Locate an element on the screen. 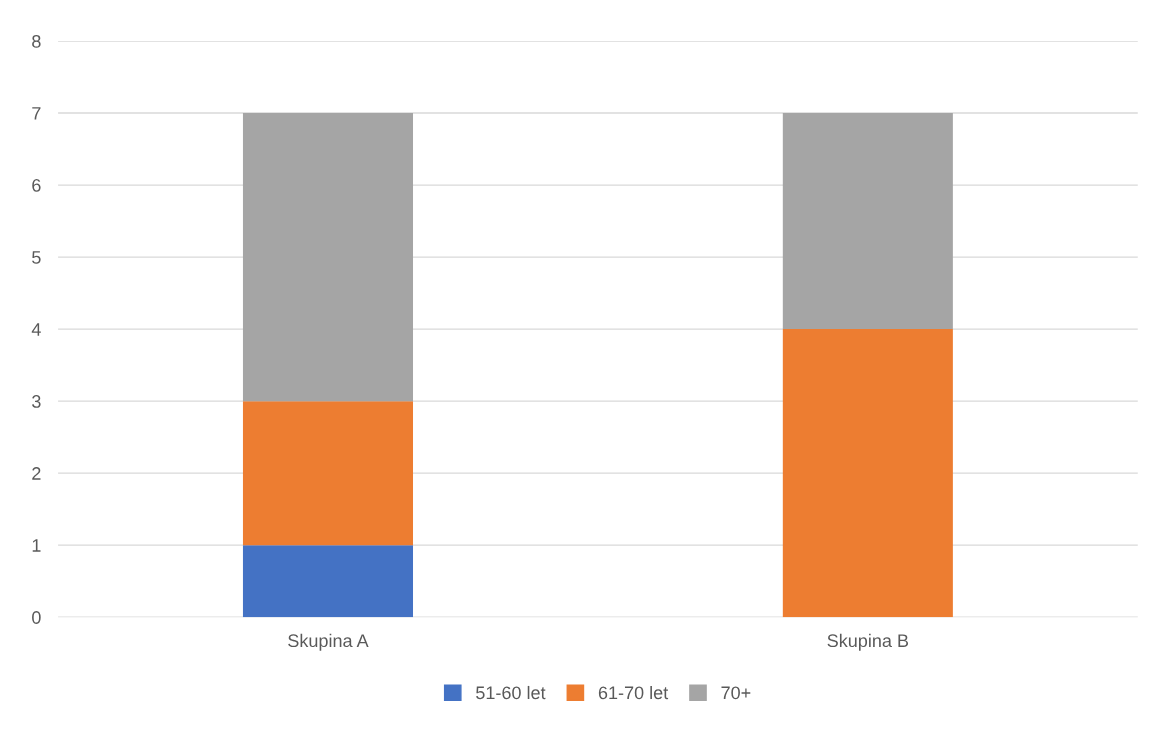  legend-label: 70+ is located at coordinates (736, 693).